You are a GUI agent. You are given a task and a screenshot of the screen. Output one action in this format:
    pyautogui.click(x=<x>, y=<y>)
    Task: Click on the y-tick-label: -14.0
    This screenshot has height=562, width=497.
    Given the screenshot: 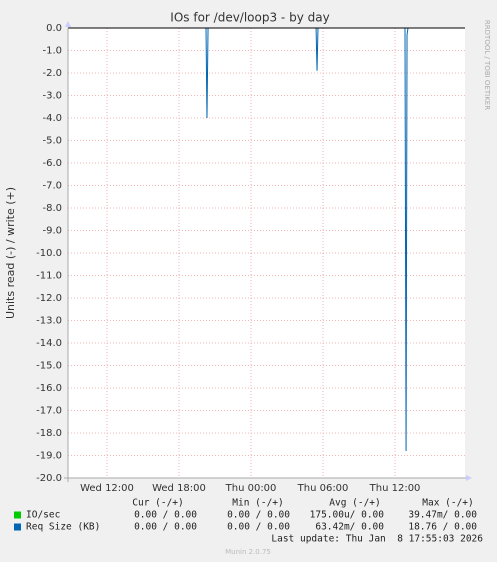 What is the action you would take?
    pyautogui.click(x=49, y=343)
    